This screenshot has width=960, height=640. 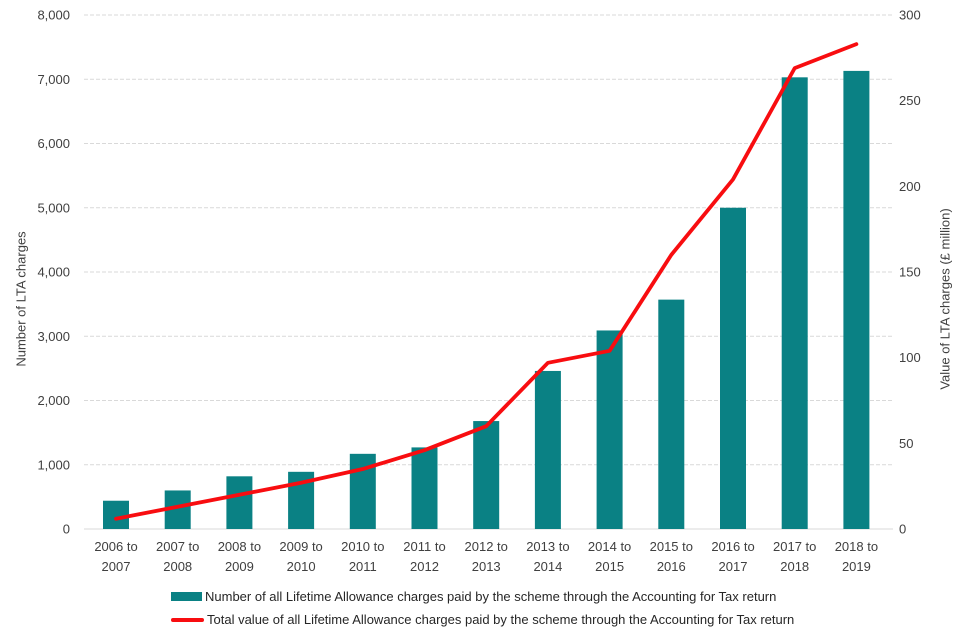 What do you see at coordinates (53, 272) in the screenshot?
I see `left-axis-tick-label: 4,000` at bounding box center [53, 272].